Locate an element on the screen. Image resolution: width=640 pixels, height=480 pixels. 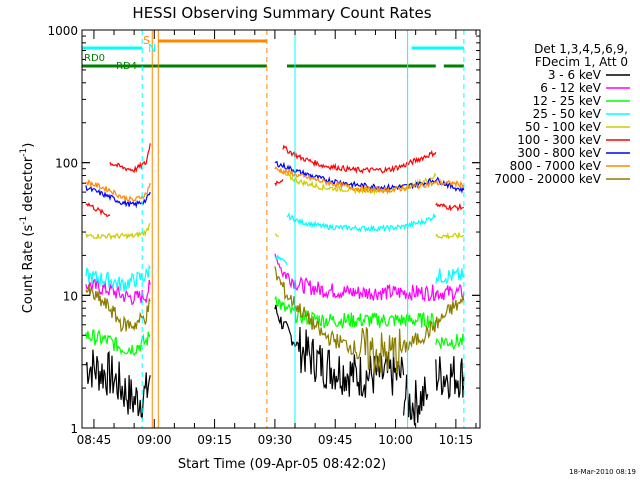
x-axis-label: Start Time (09-Apr-05 08:42:02) is located at coordinates (282, 464).